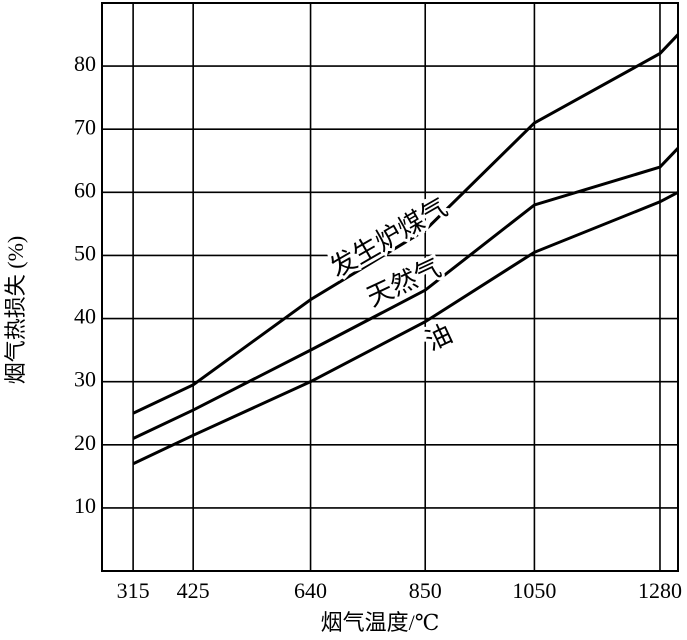  I want to click on y-tick-label: 50, so click(85, 252).